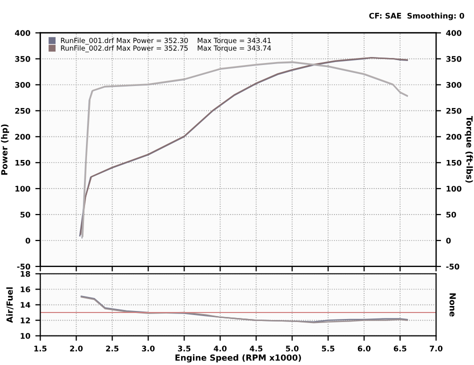  I want to click on x-axis-title: Engine Speed (RPM x1000), so click(238, 358).